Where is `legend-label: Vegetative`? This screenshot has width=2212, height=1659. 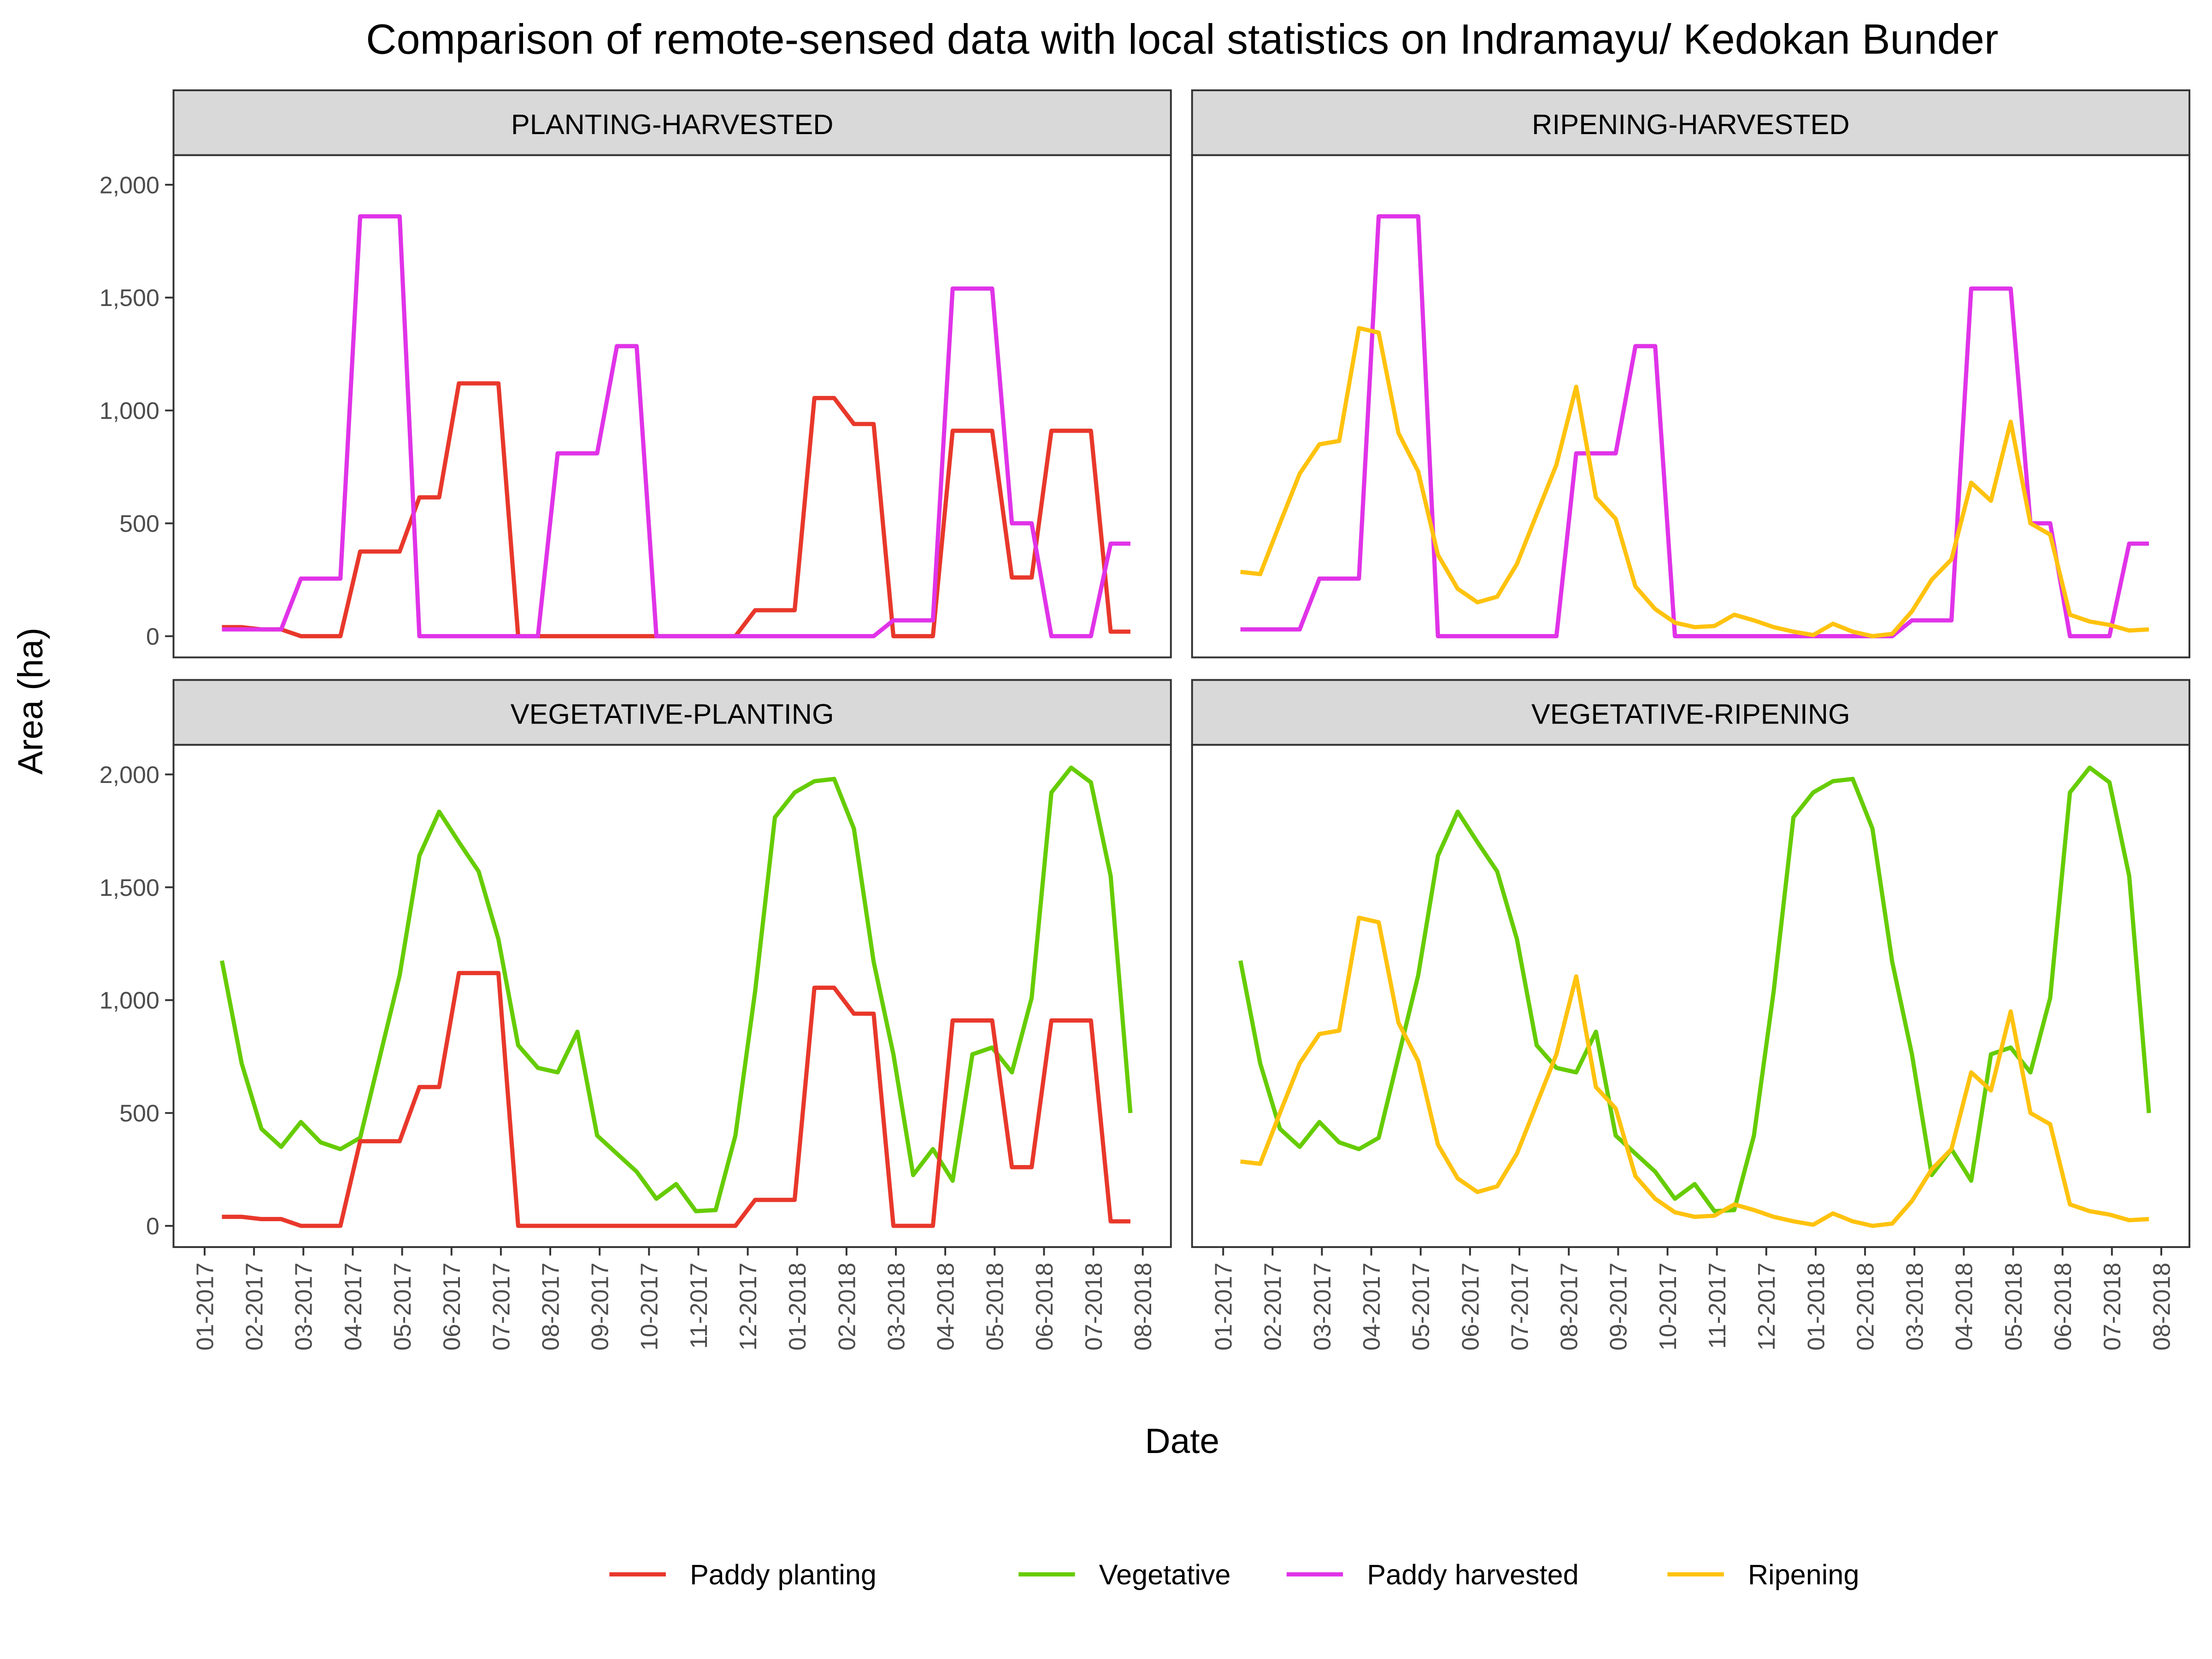
legend-label: Vegetative is located at coordinates (1165, 1574).